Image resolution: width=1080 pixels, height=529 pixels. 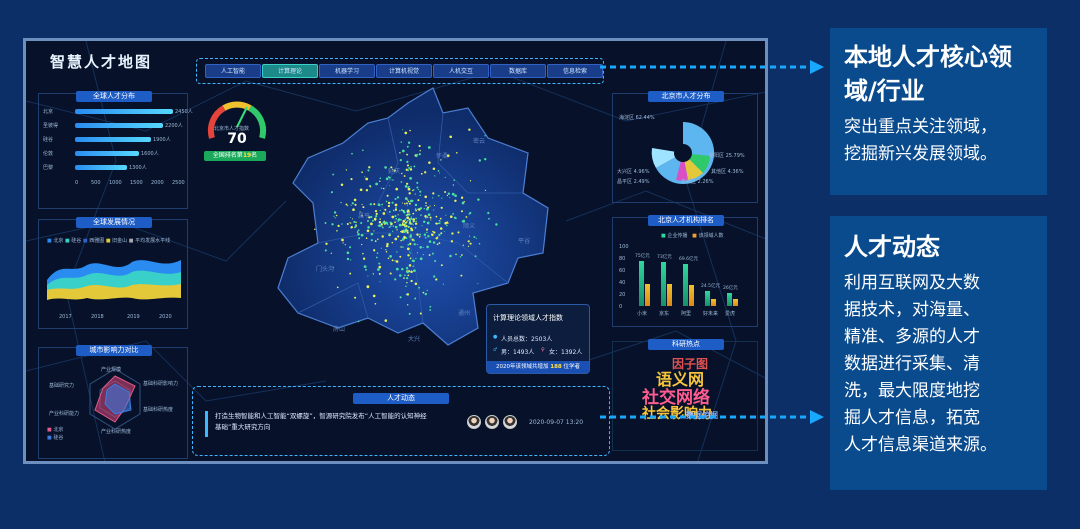 I want to click on tab-computer-vision: 计算机视觉, so click(x=404, y=71).